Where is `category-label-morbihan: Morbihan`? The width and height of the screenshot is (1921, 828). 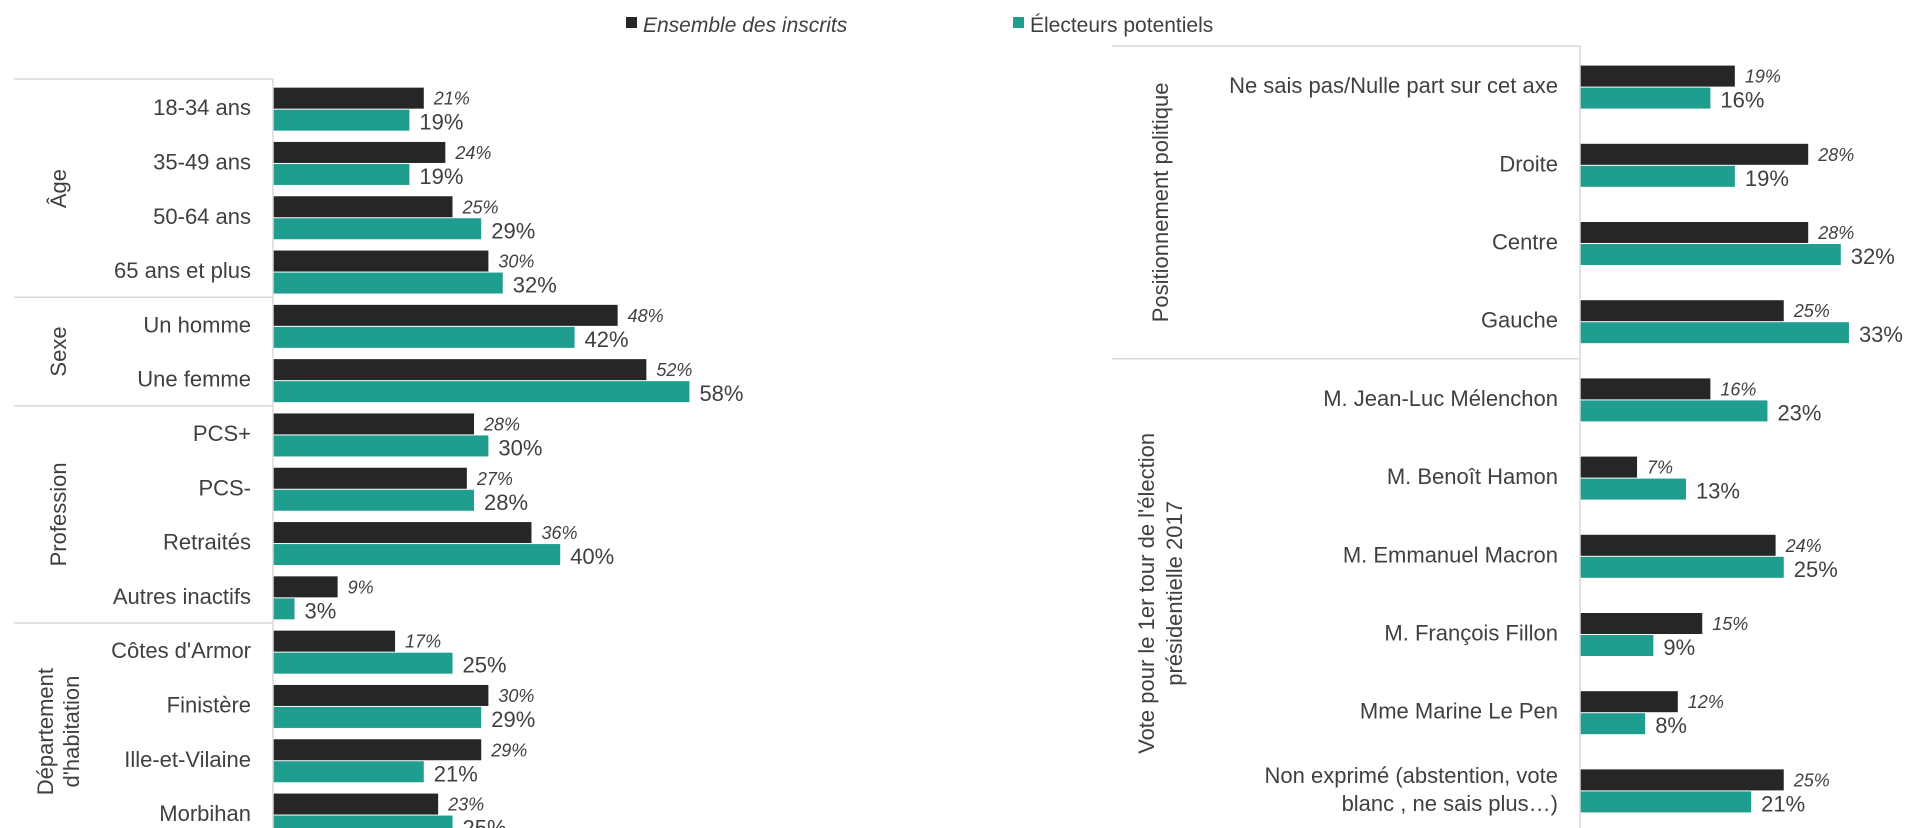
category-label-morbihan: Morbihan is located at coordinates (205, 813).